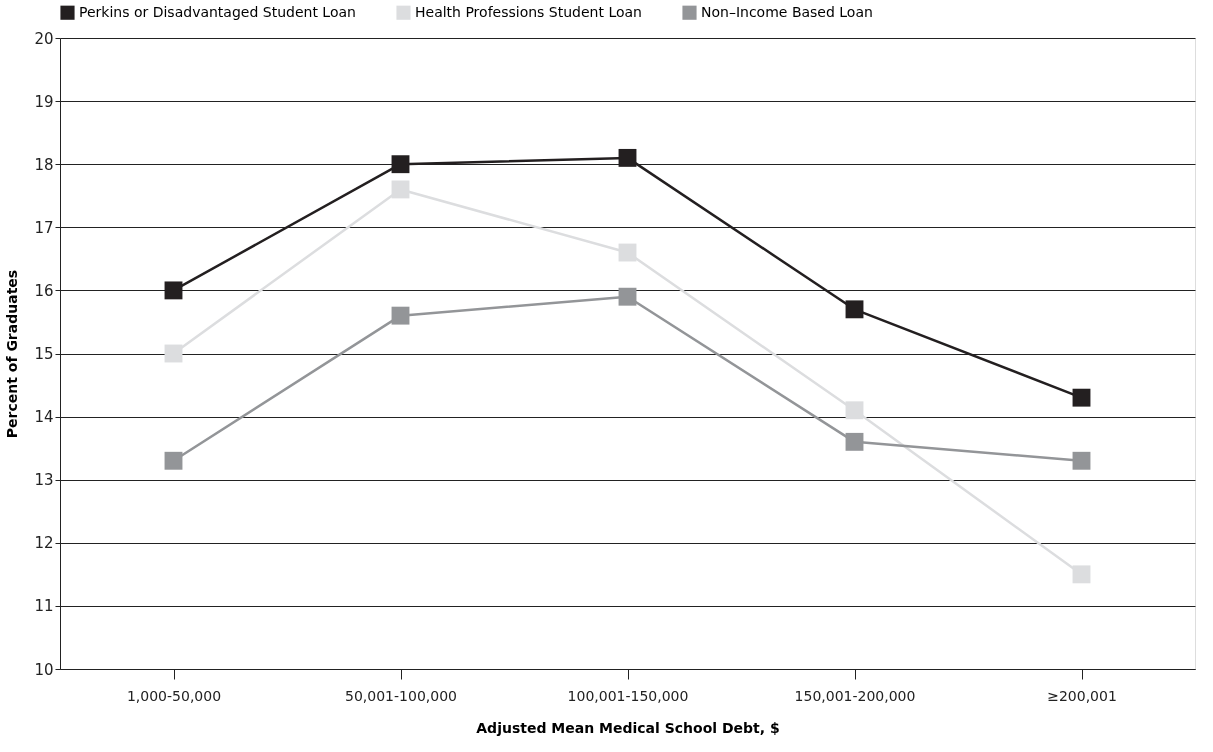 The width and height of the screenshot is (1213, 752). Describe the element at coordinates (628, 727) in the screenshot. I see `x-axis-title: Adjusted Mean Medical School Debt, $` at that location.